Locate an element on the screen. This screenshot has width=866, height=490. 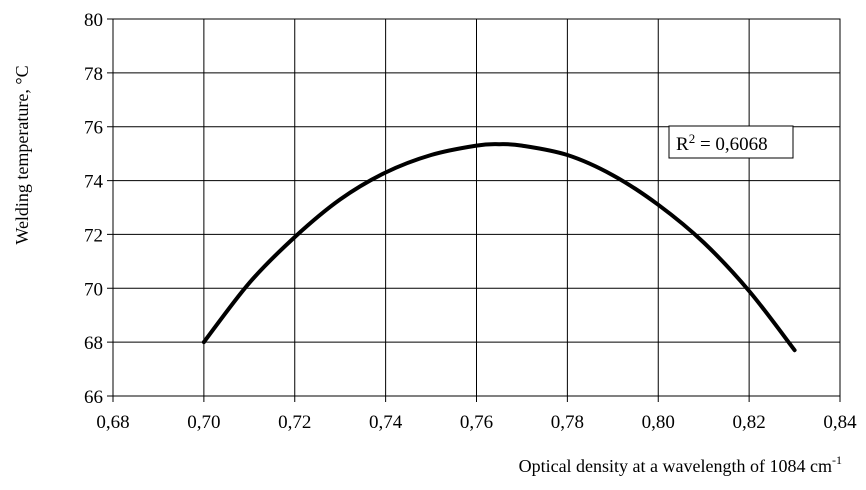
y-tick-labels: 66 68 70 72 74 76 78 80 is located at coordinates (94, 209).